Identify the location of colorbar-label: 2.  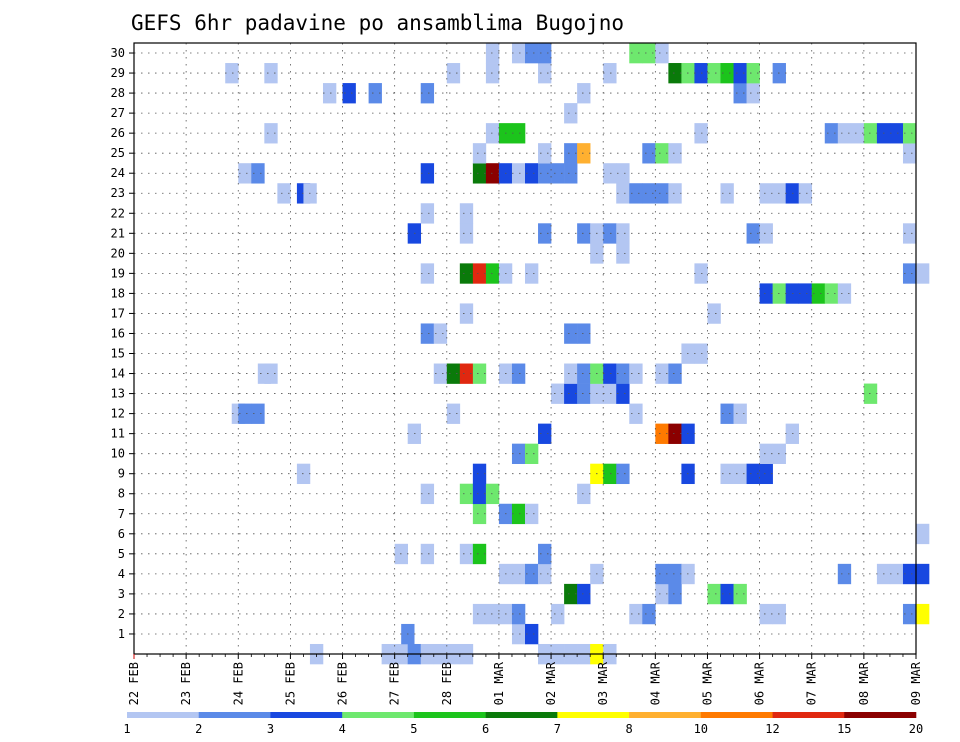
(198, 729).